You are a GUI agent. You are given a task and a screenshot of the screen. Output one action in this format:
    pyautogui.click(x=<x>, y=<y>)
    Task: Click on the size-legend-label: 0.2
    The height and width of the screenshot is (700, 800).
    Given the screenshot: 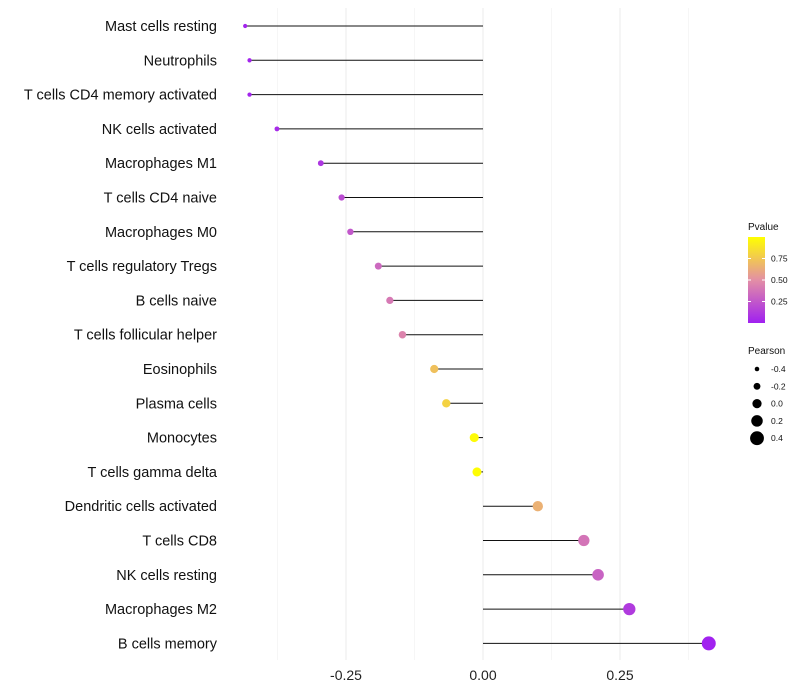 What is the action you would take?
    pyautogui.click(x=777, y=421)
    